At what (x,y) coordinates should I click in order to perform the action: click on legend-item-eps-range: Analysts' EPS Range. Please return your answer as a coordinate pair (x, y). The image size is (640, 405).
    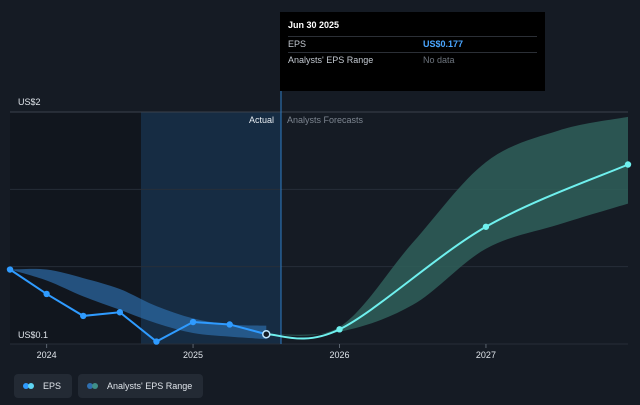
    Looking at the image, I should click on (141, 386).